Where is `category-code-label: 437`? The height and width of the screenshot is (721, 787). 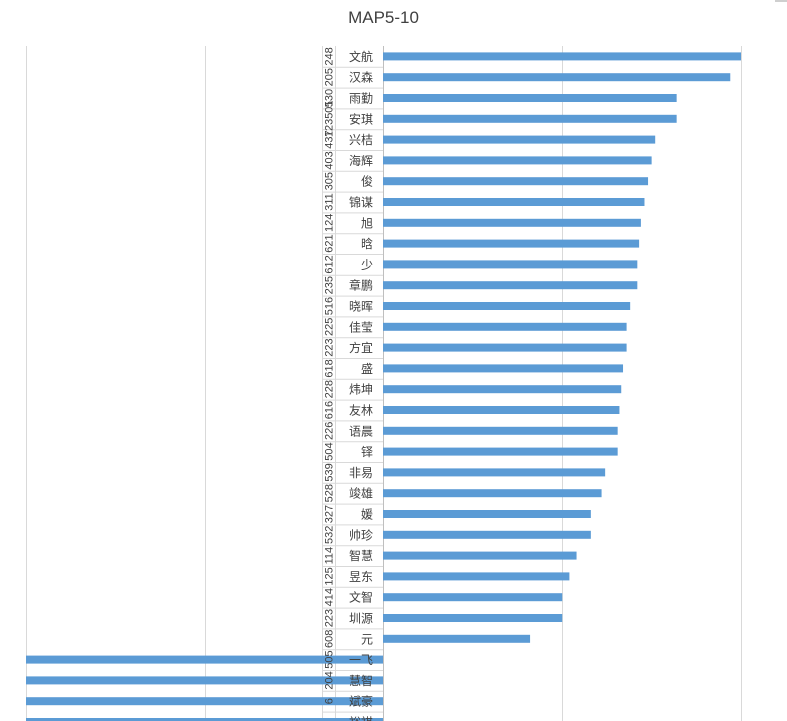 category-code-label: 437 is located at coordinates (330, 139).